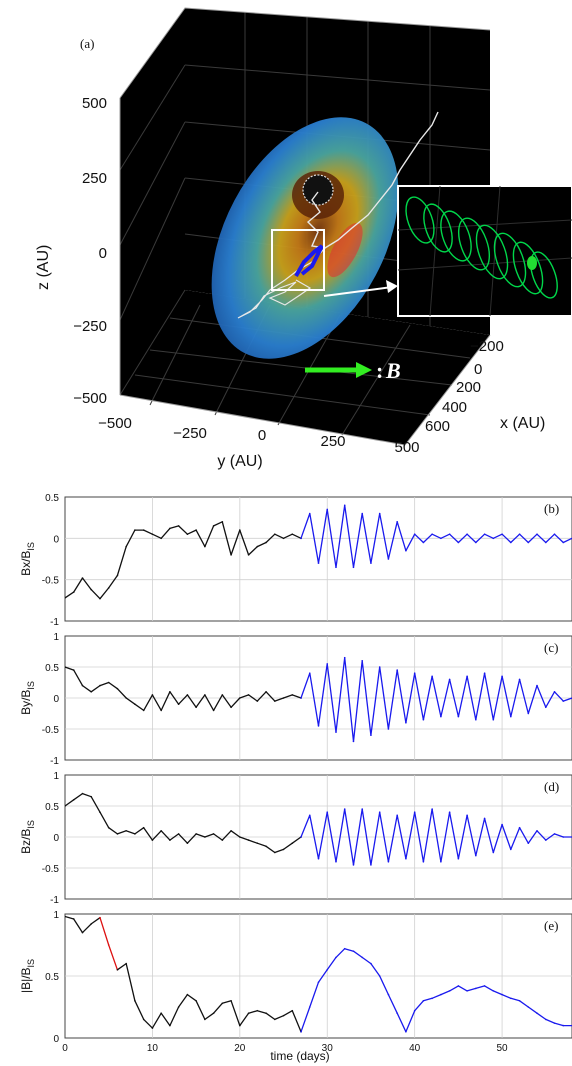 The width and height of the screenshot is (572, 1066). Describe the element at coordinates (51, 869) in the screenshot. I see `y-tick-label: -0.5` at that location.